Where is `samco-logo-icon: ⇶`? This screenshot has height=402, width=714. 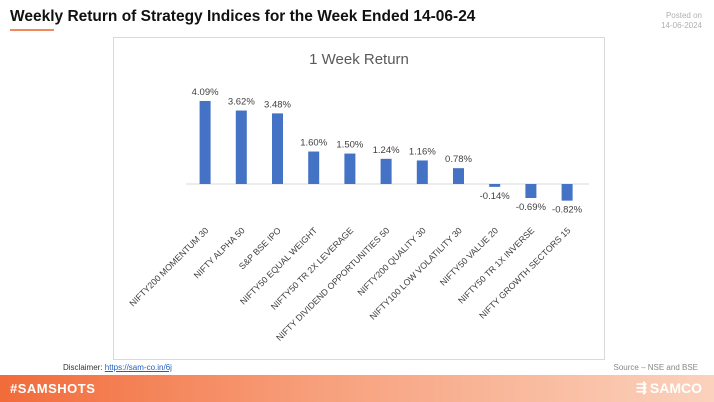
samco-logo-icon: ⇶ is located at coordinates (641, 387).